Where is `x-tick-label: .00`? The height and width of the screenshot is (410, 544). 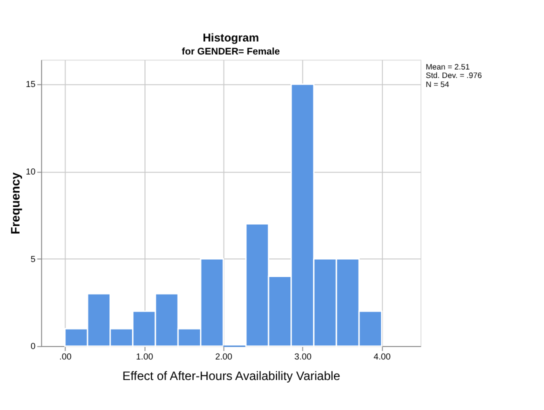 x-tick-label: .00 is located at coordinates (65, 357).